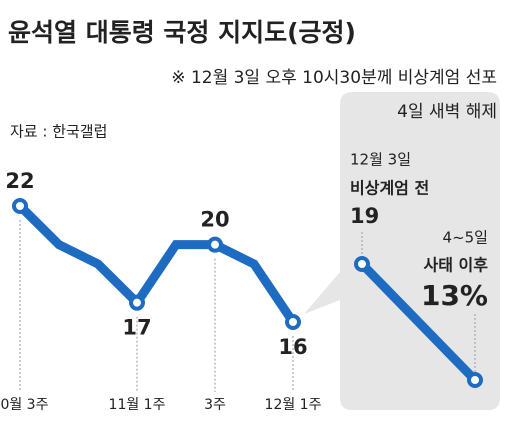 Image resolution: width=507 pixels, height=422 pixels. What do you see at coordinates (389, 188) in the screenshot?
I see `period-label: 비상계엄 전` at bounding box center [389, 188].